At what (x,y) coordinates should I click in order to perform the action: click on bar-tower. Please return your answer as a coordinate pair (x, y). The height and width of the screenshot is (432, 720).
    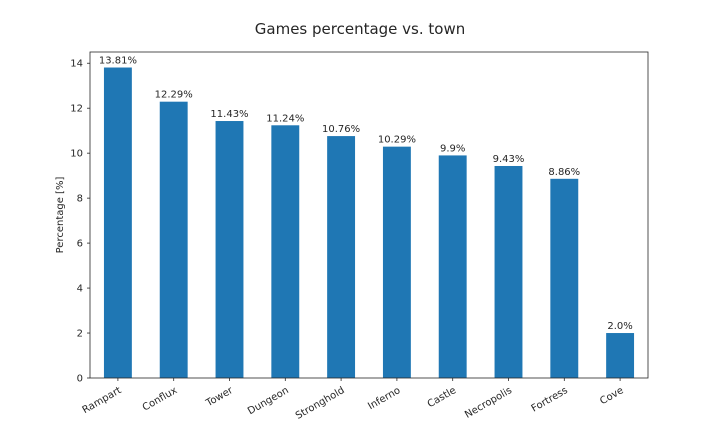
    Looking at the image, I should click on (229, 250).